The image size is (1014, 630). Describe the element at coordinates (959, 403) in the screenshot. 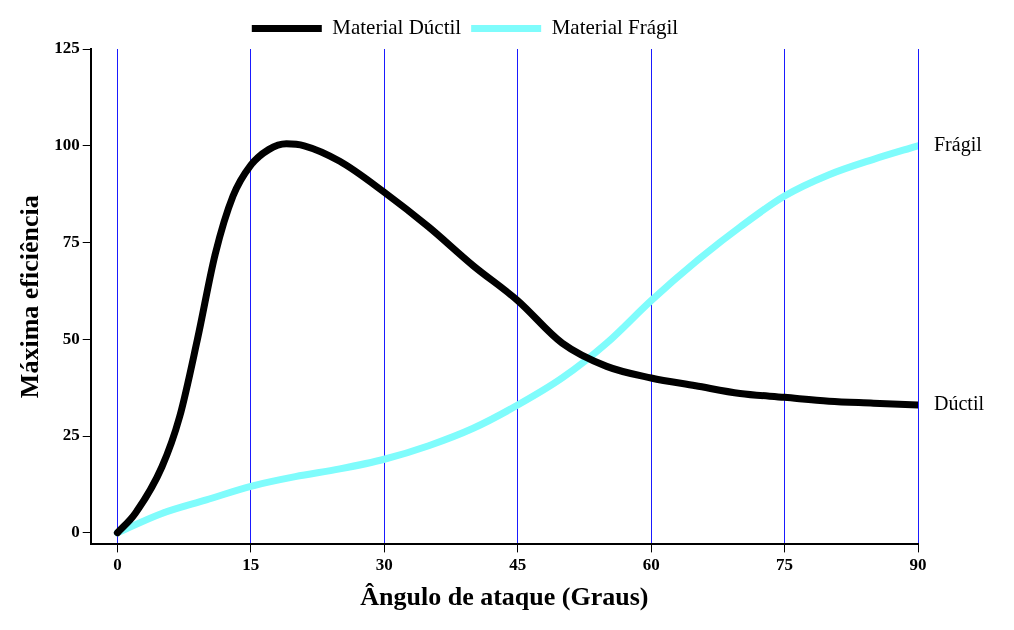

I see `annotation: Dúctil` at that location.